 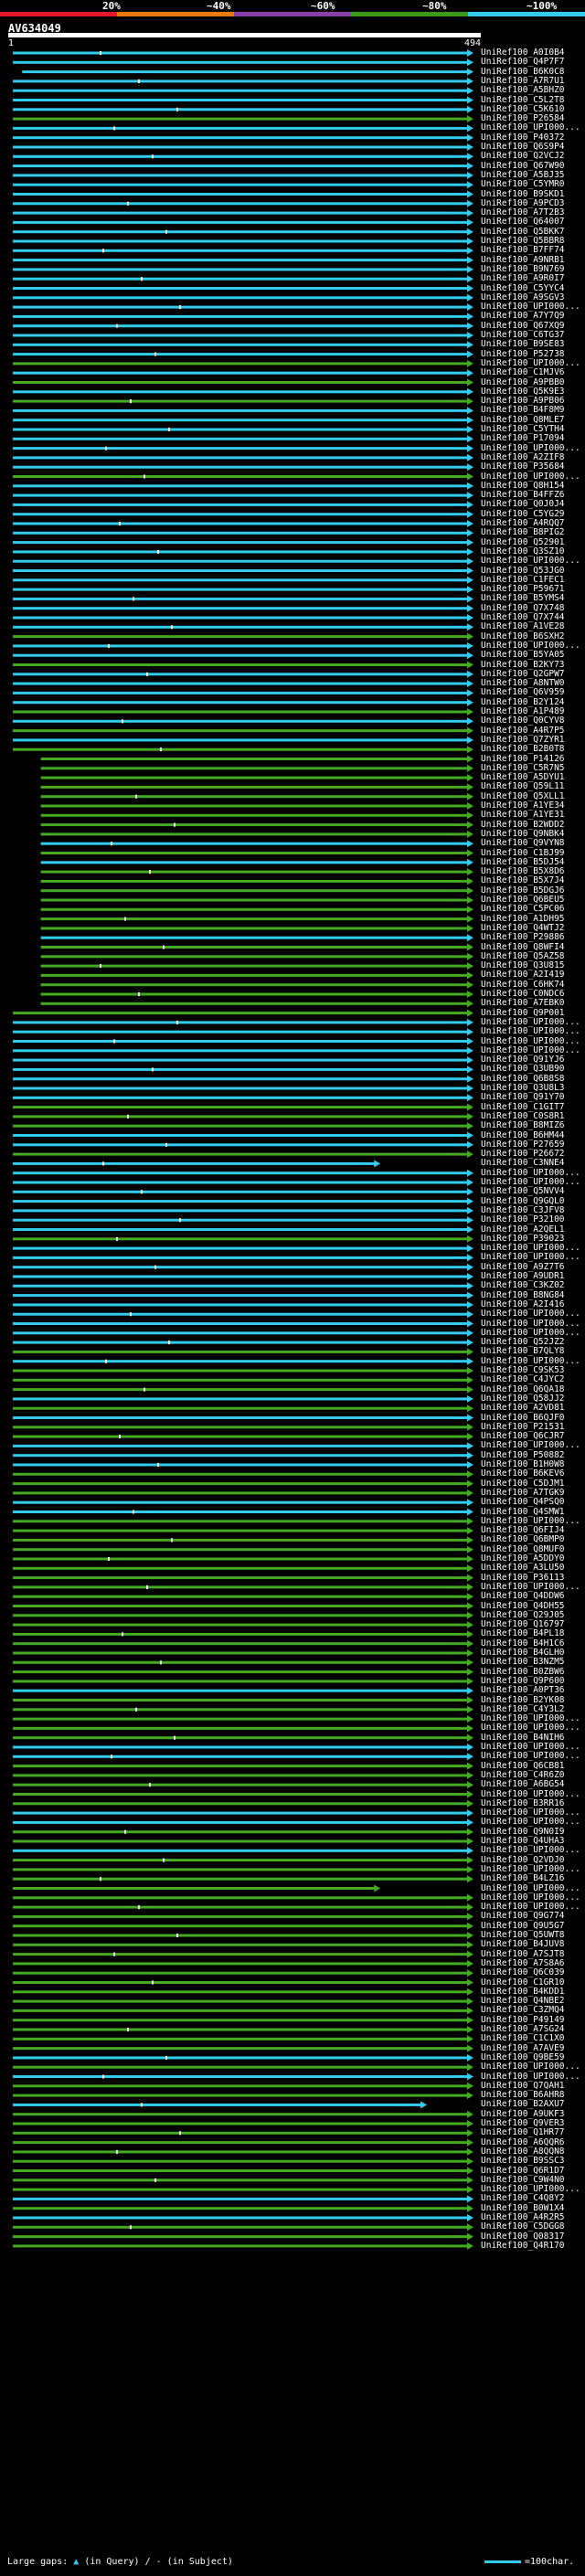 I want to click on hit-label: UniRef100_Q52JZ2, so click(x=523, y=1342).